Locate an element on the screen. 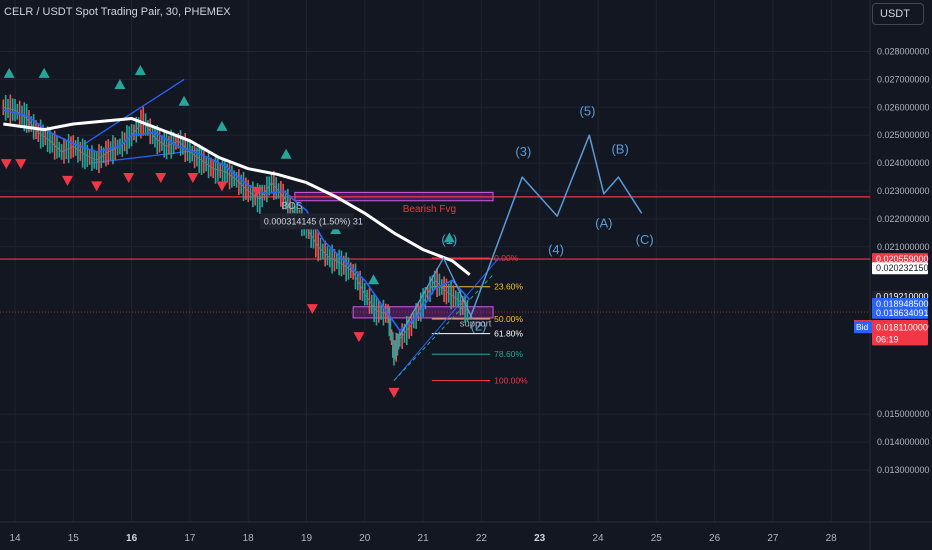  fib-level-label: 78.60% is located at coordinates (508, 354).